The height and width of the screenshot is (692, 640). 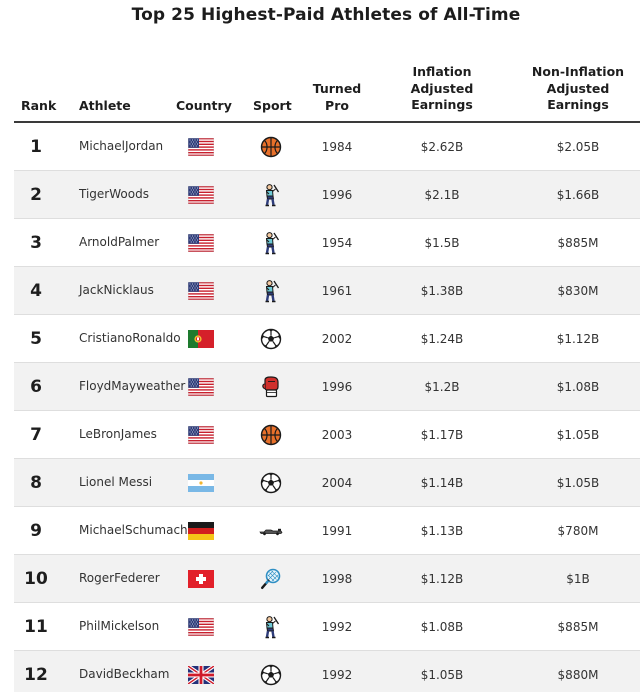 I want to click on table-row: 8 Lionel Messi 2004 $1.14B $1.05B, so click(x=327, y=483).